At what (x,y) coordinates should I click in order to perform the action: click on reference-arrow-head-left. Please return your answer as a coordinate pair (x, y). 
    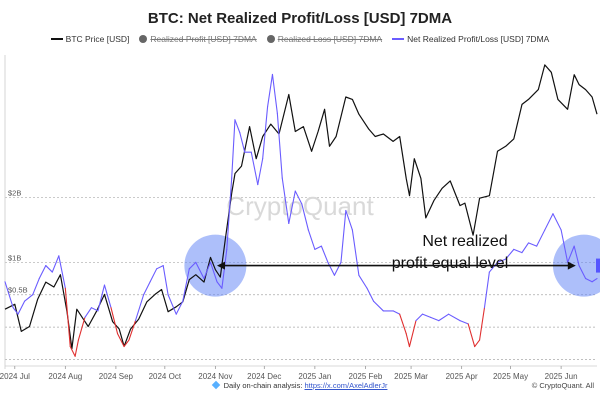
    Looking at the image, I should click on (221, 265).